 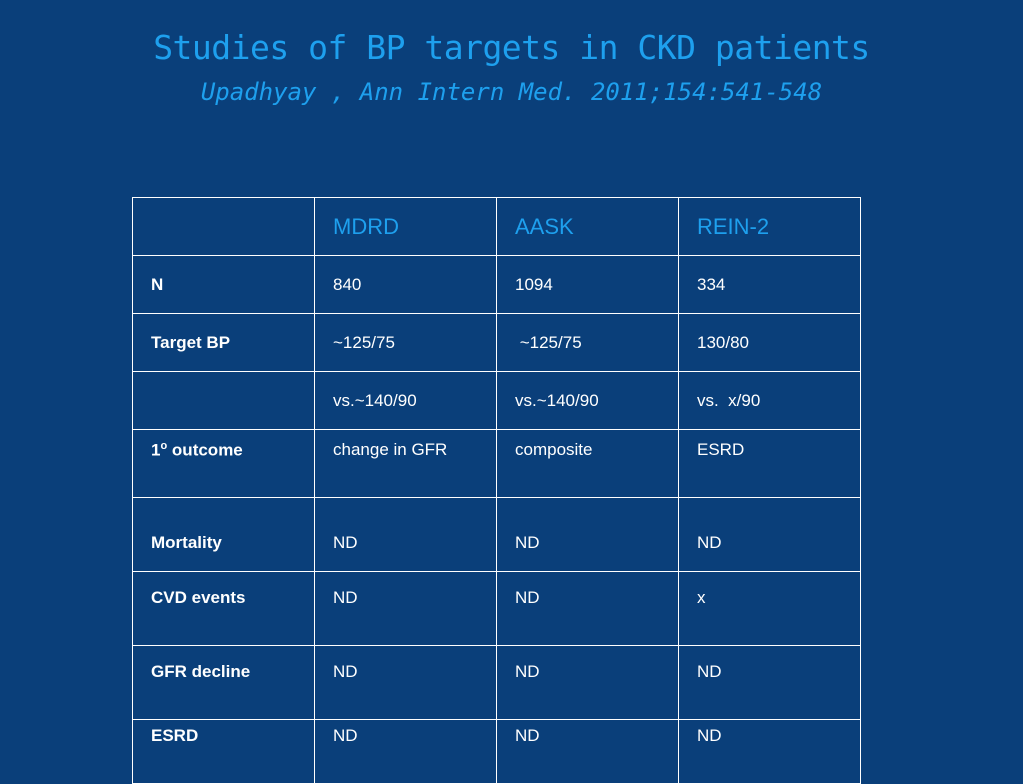 I want to click on table-cell: composite, so click(x=587, y=463).